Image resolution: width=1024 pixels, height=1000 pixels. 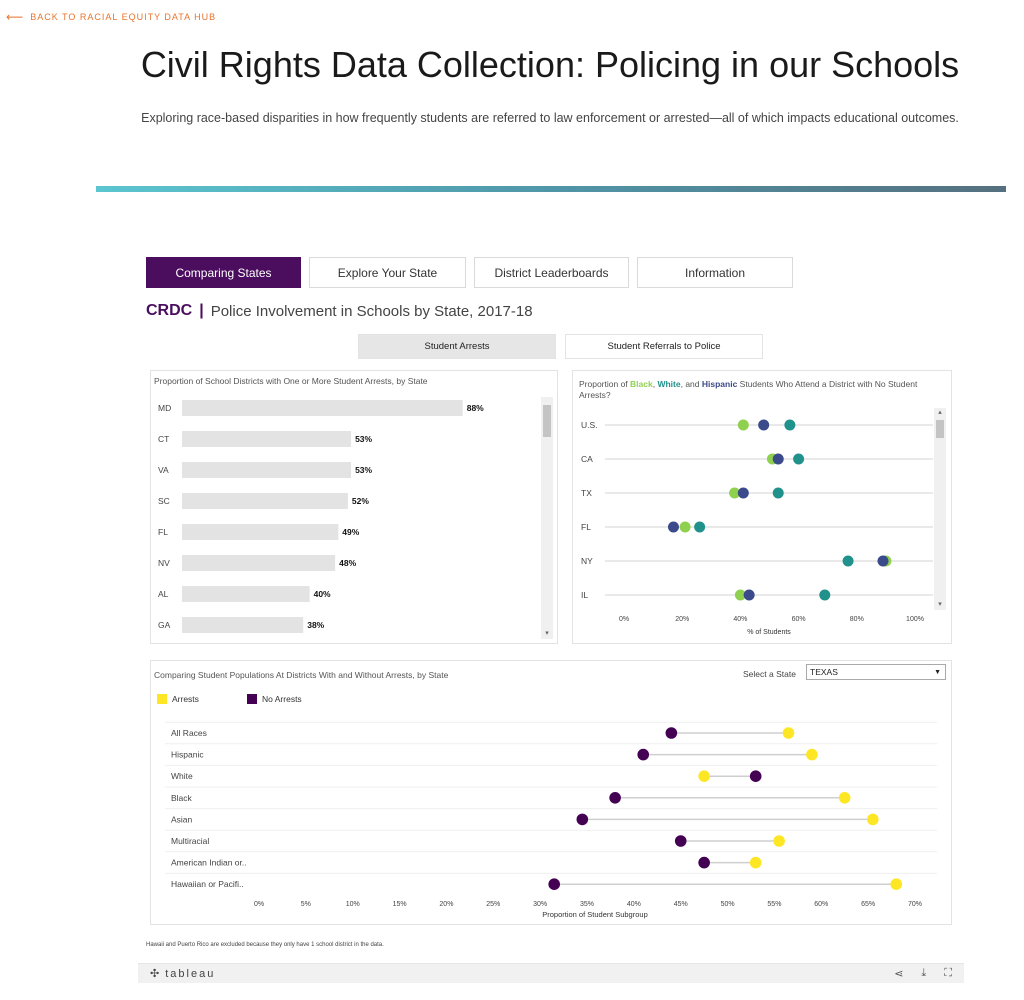 I want to click on state-label: IL, so click(x=584, y=595).